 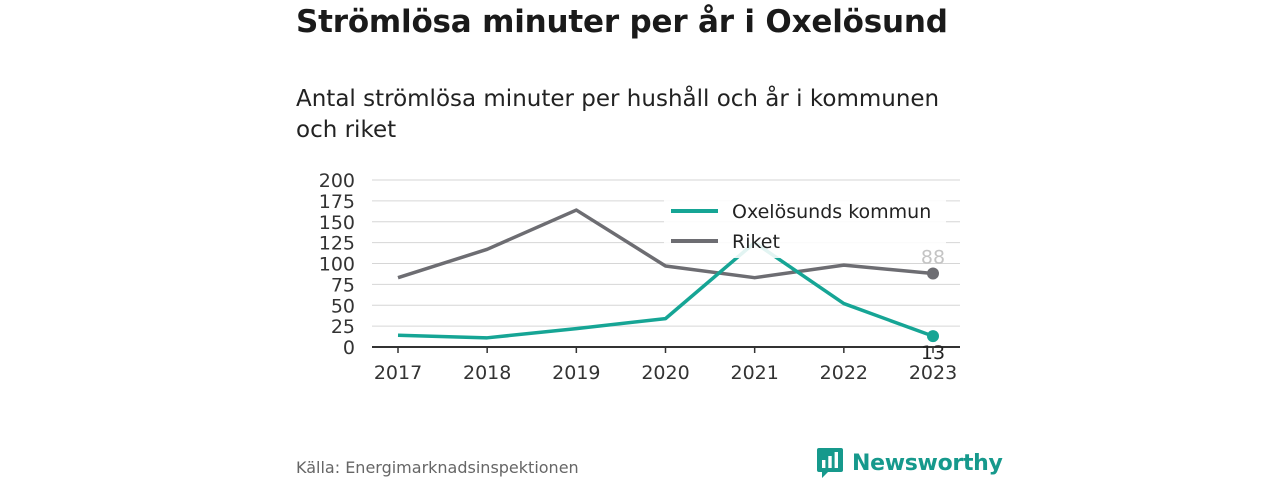 I want to click on x-tick-label: 2018, so click(x=487, y=373).